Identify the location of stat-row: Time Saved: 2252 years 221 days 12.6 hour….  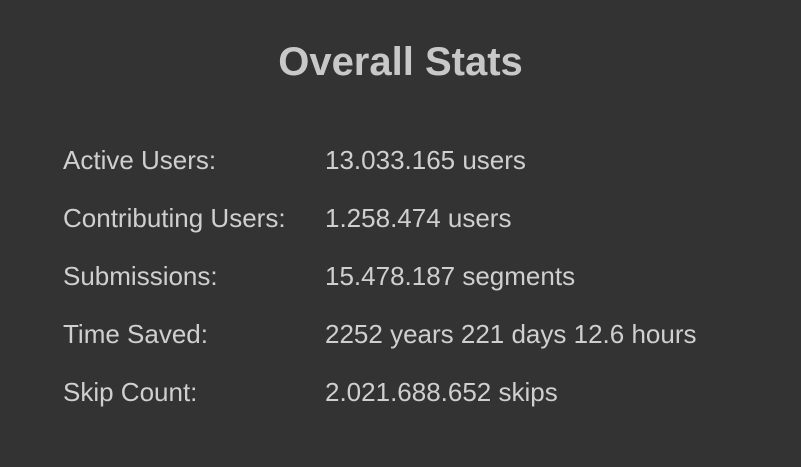
(379, 334).